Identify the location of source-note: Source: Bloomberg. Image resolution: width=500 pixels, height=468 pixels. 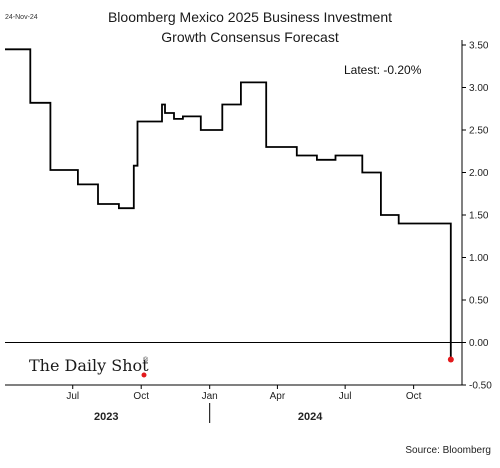
(448, 450).